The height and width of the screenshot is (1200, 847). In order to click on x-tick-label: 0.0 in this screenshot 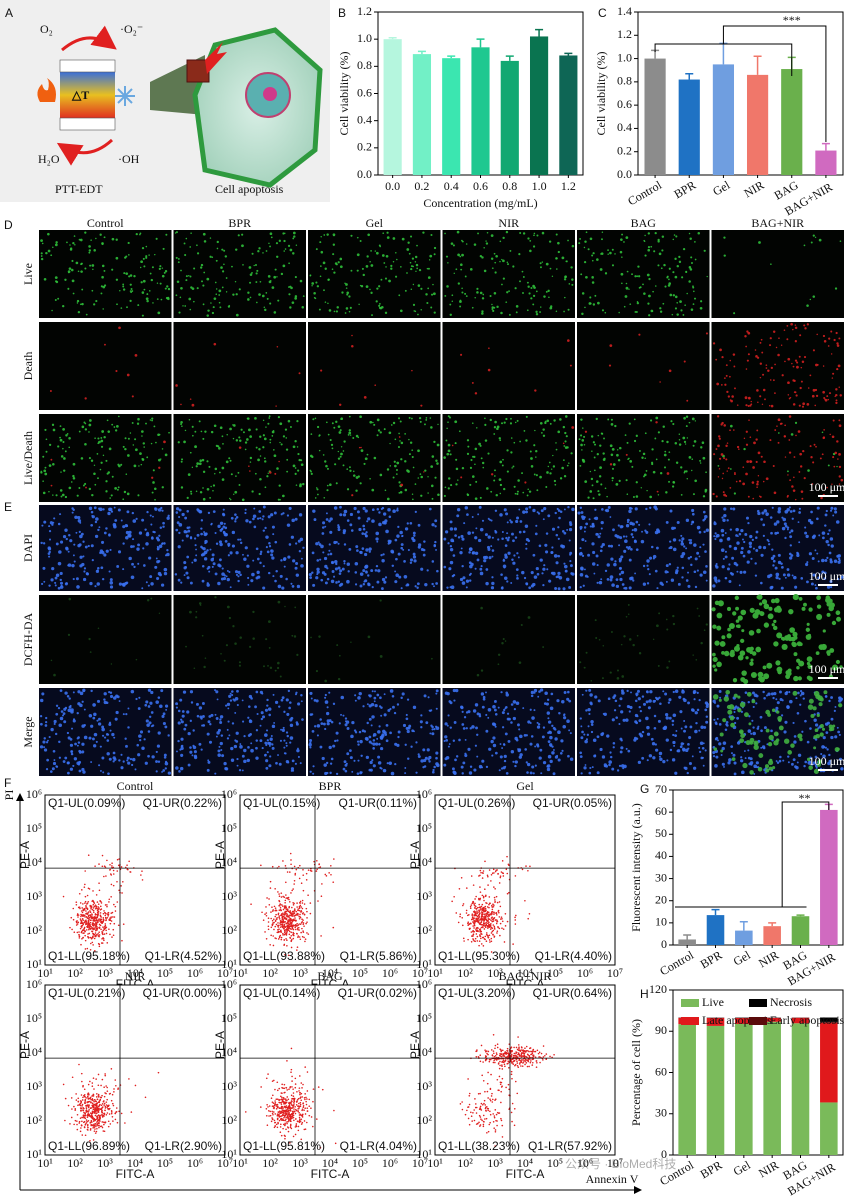, I will do `click(392, 186)`.